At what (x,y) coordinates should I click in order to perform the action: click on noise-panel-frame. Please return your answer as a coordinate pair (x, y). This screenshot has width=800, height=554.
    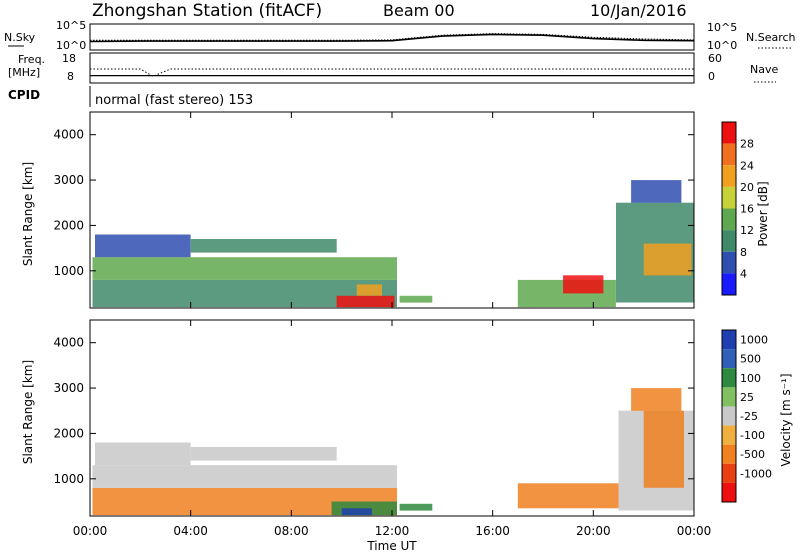
    Looking at the image, I should click on (392, 37).